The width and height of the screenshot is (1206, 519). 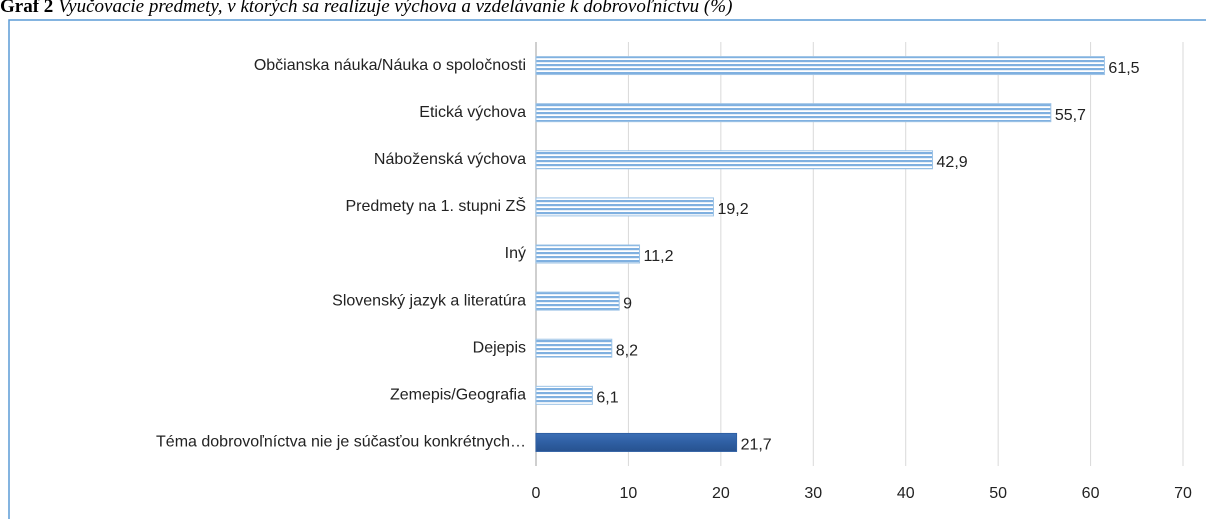 I want to click on x-tick-label: 10, so click(x=629, y=493).